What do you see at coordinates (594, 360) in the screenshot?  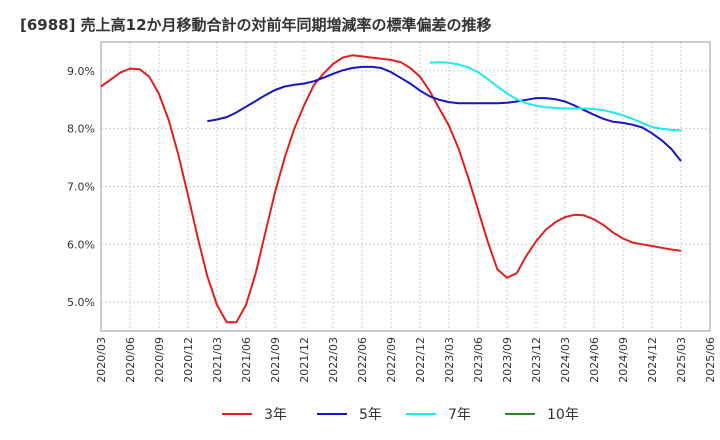 I see `x-tick-label: 2024/06` at bounding box center [594, 360].